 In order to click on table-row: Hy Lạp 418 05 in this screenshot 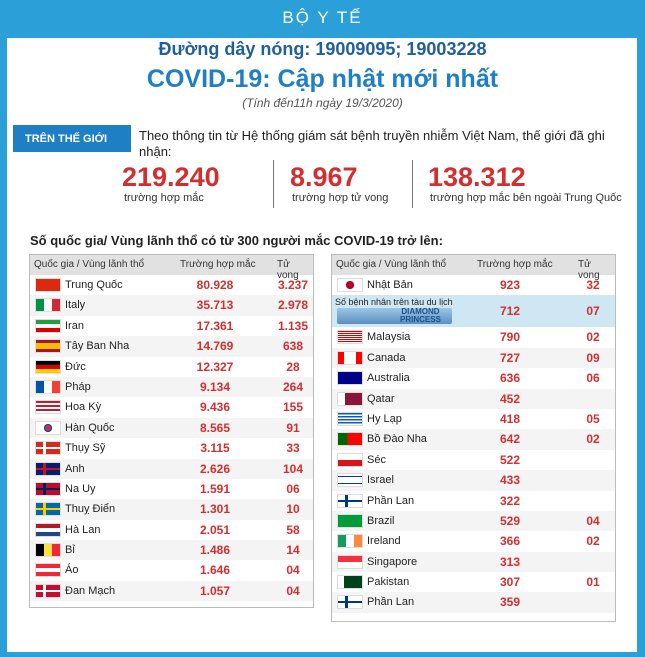, I will do `click(473, 419)`.